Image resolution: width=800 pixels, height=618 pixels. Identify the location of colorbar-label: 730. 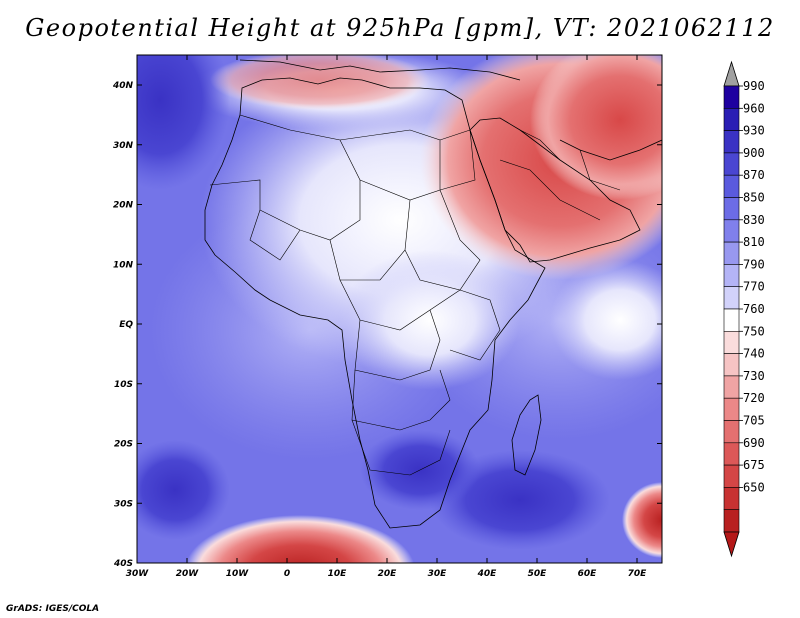
(754, 376).